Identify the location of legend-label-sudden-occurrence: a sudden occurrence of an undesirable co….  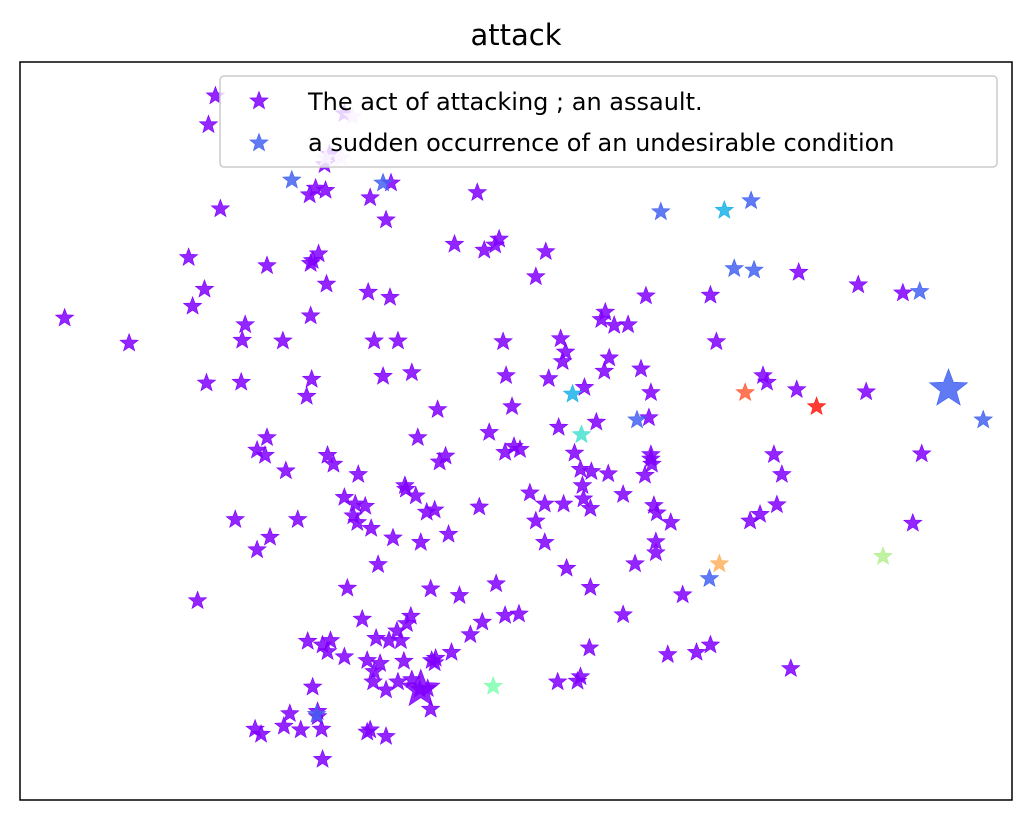
(601, 143).